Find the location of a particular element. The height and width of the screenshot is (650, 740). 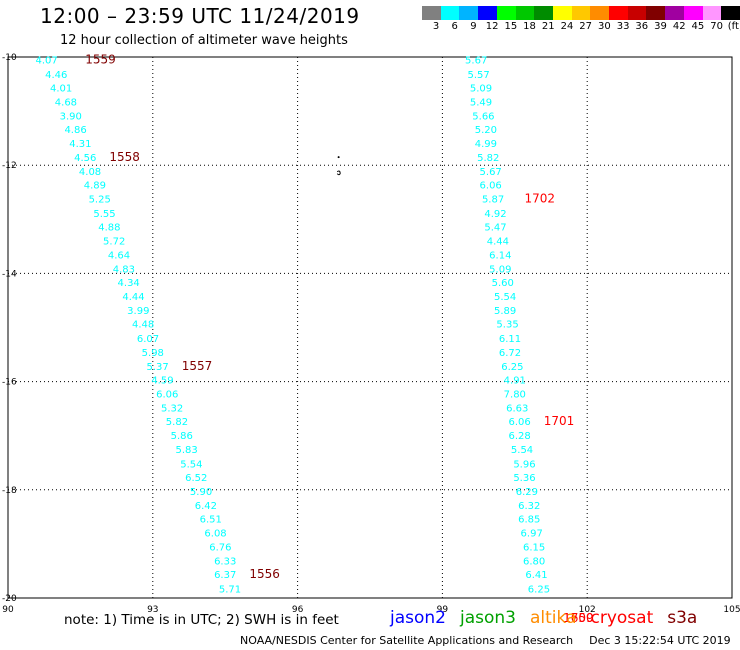

wave-height-value: 6.76 is located at coordinates (220, 548).